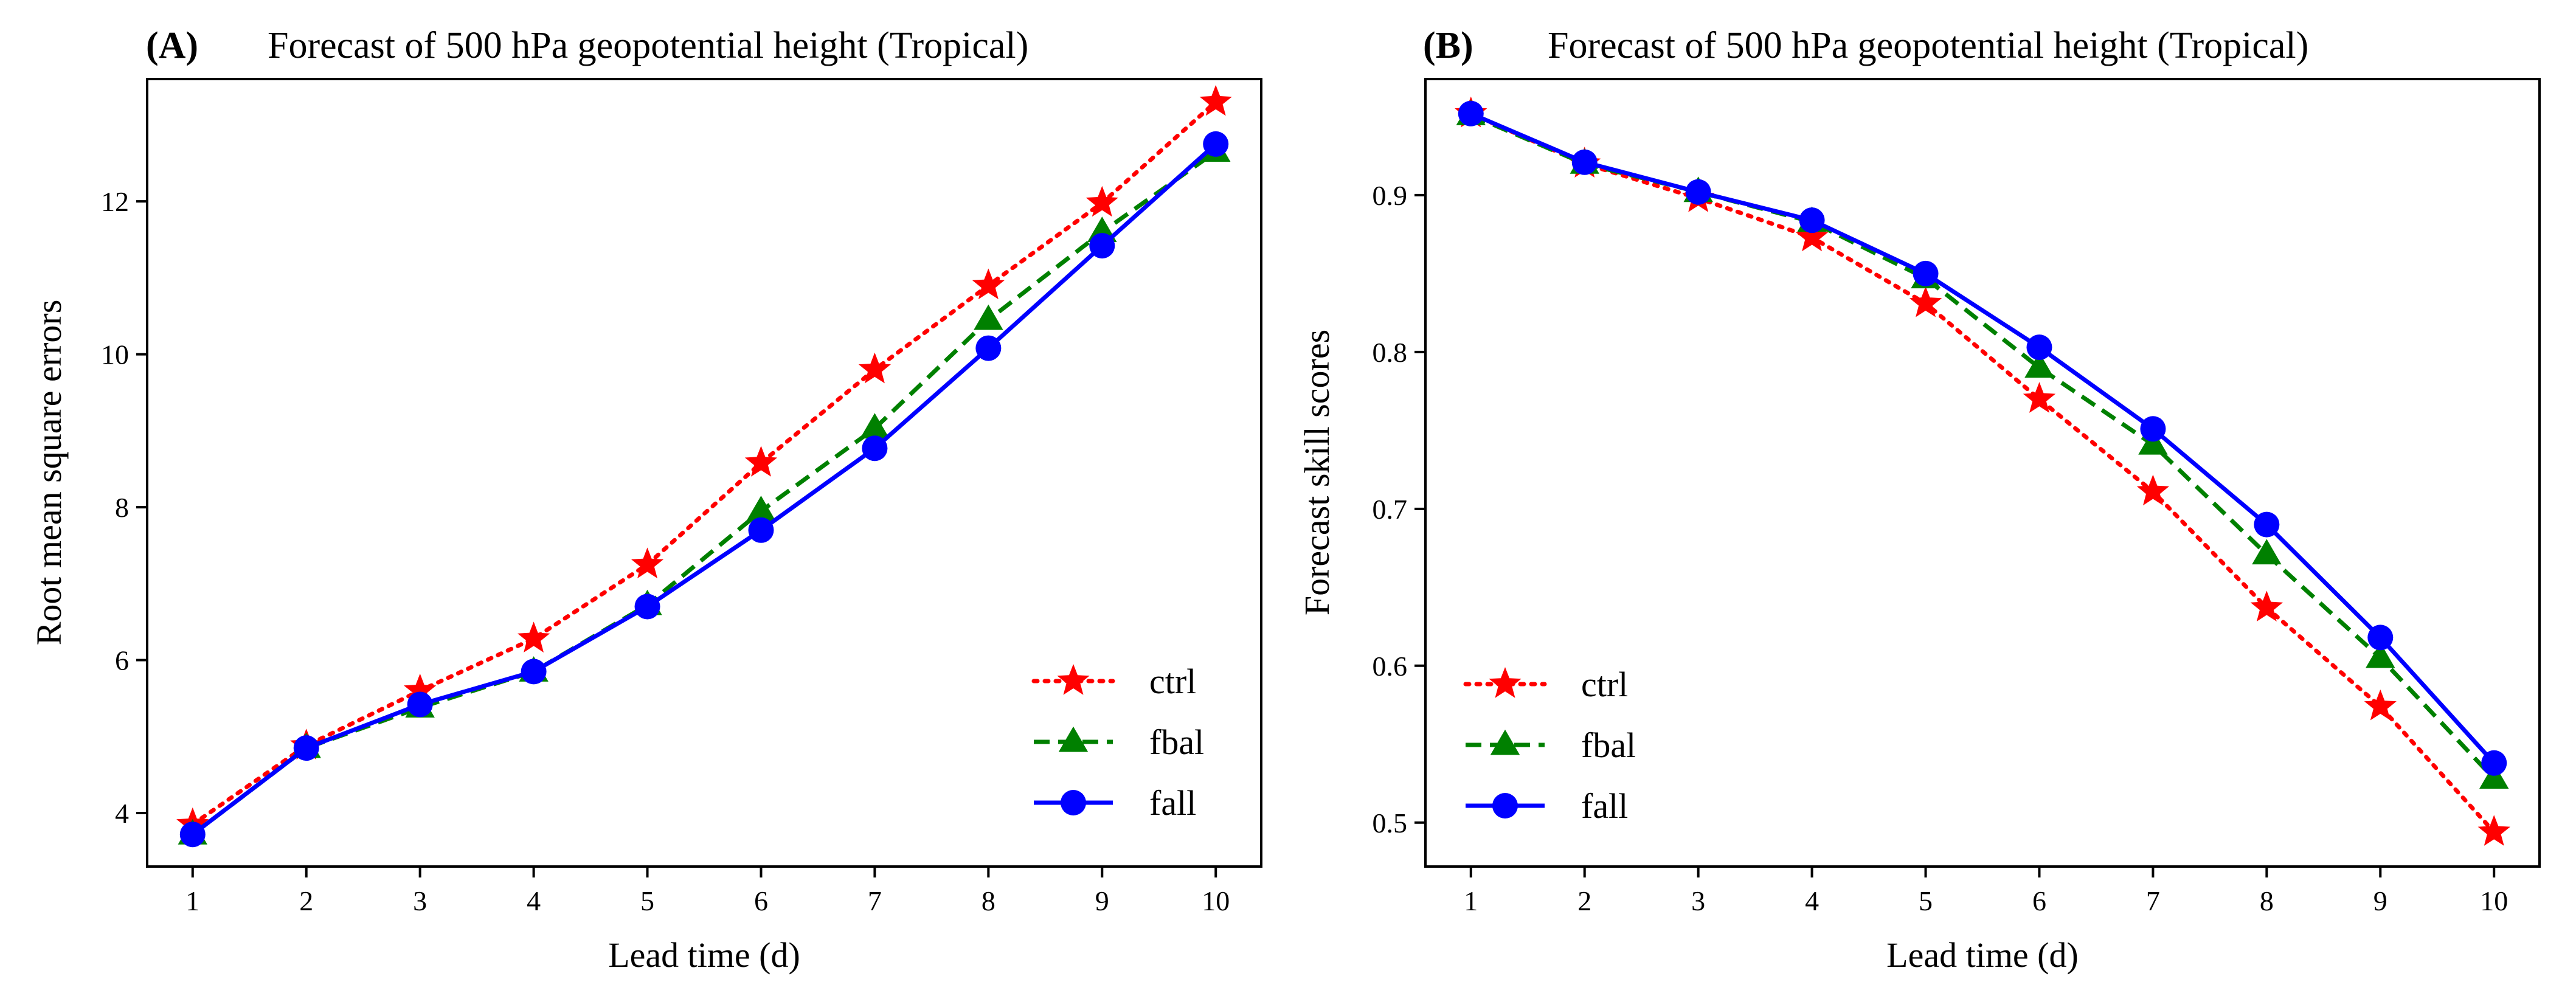  What do you see at coordinates (192, 900) in the screenshot?
I see `panel-a-x-tick-label: 1` at bounding box center [192, 900].